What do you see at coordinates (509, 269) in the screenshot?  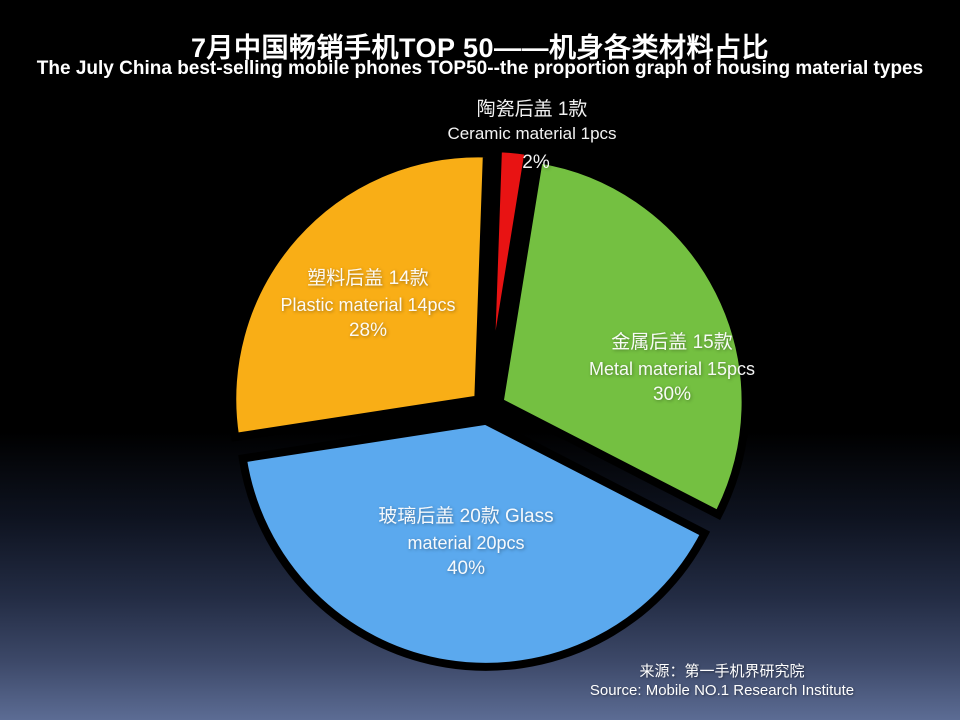 I see `pie-slice-ceramic` at bounding box center [509, 269].